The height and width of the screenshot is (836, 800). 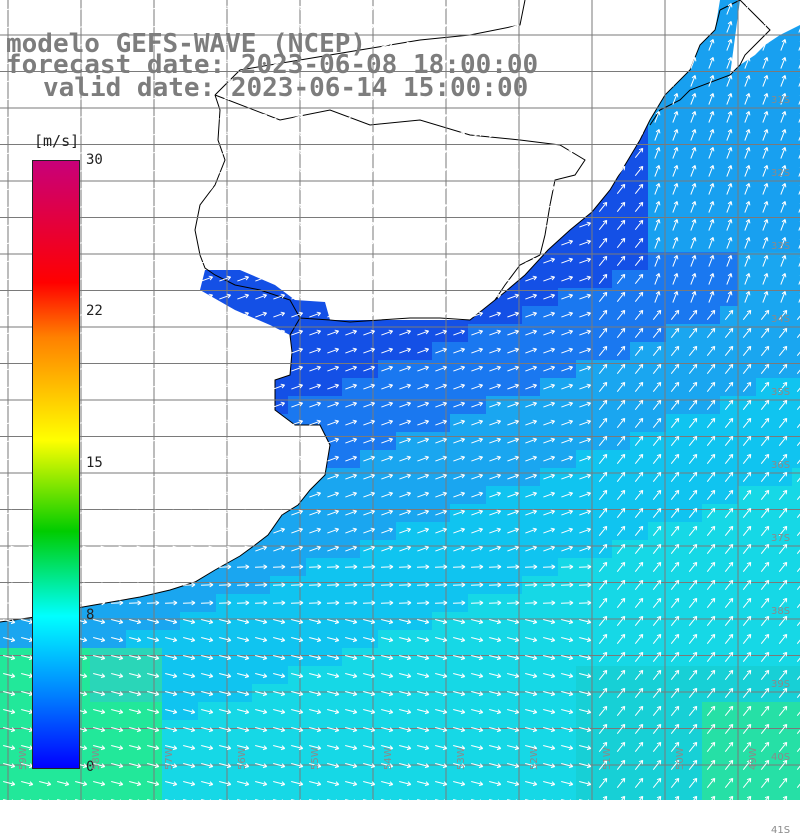 I want to click on longitude-label: 52W, so click(x=534, y=758).